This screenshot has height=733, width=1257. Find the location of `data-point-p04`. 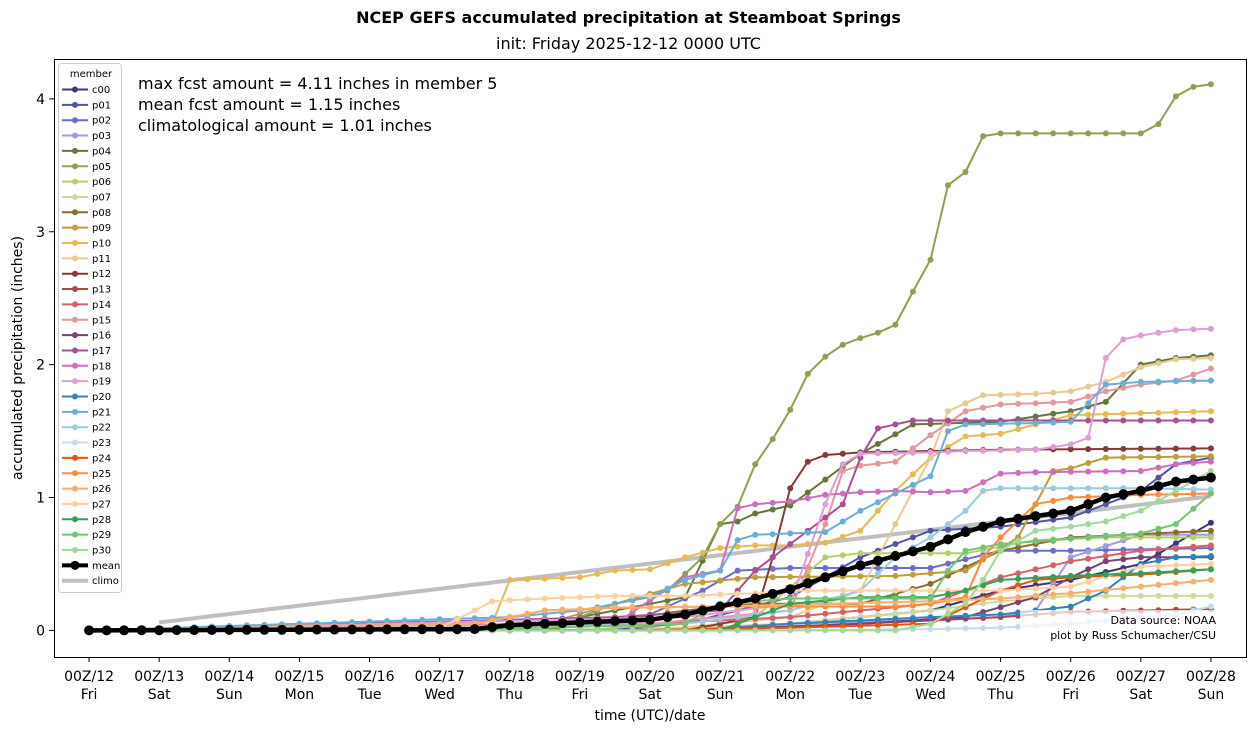

data-point-p04 is located at coordinates (755, 513).